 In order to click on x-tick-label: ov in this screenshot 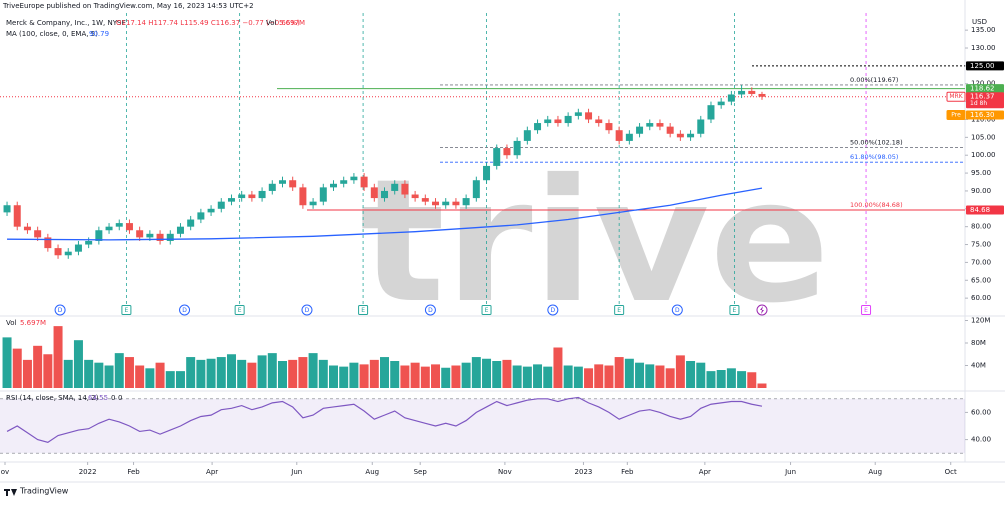, I will do `click(5, 472)`.